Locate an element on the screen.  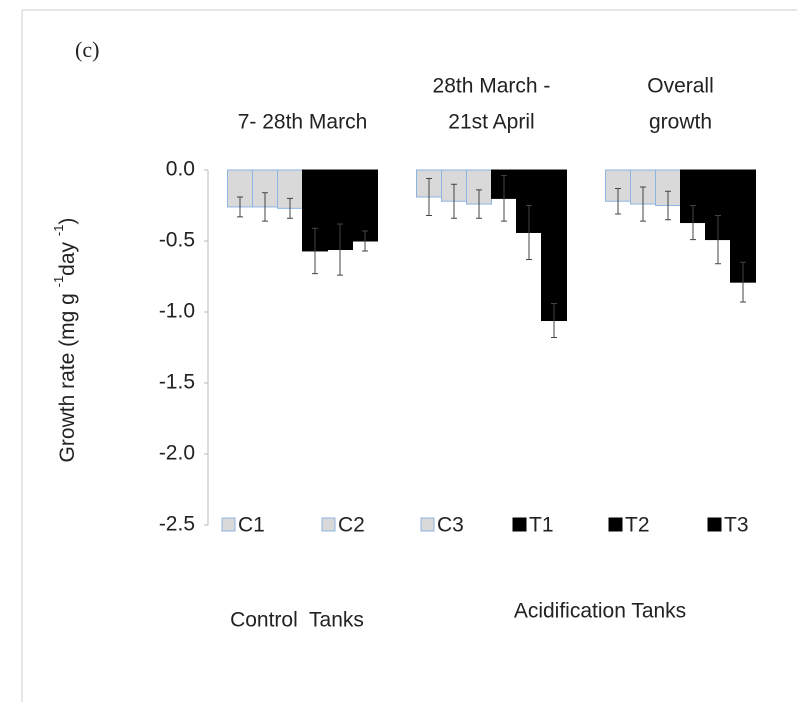
legend-label: T1 is located at coordinates (541, 525).